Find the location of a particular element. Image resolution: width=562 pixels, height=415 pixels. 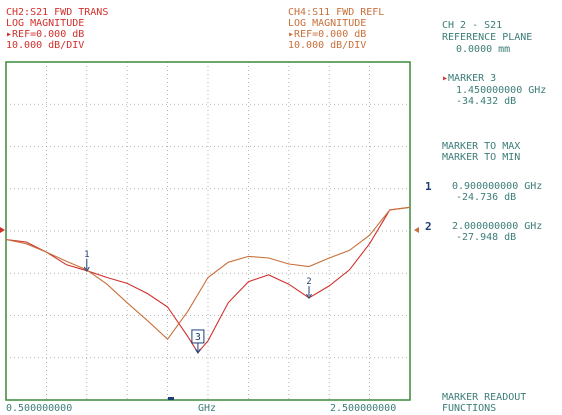

channel-label: CH 2 - S21 is located at coordinates (472, 25).